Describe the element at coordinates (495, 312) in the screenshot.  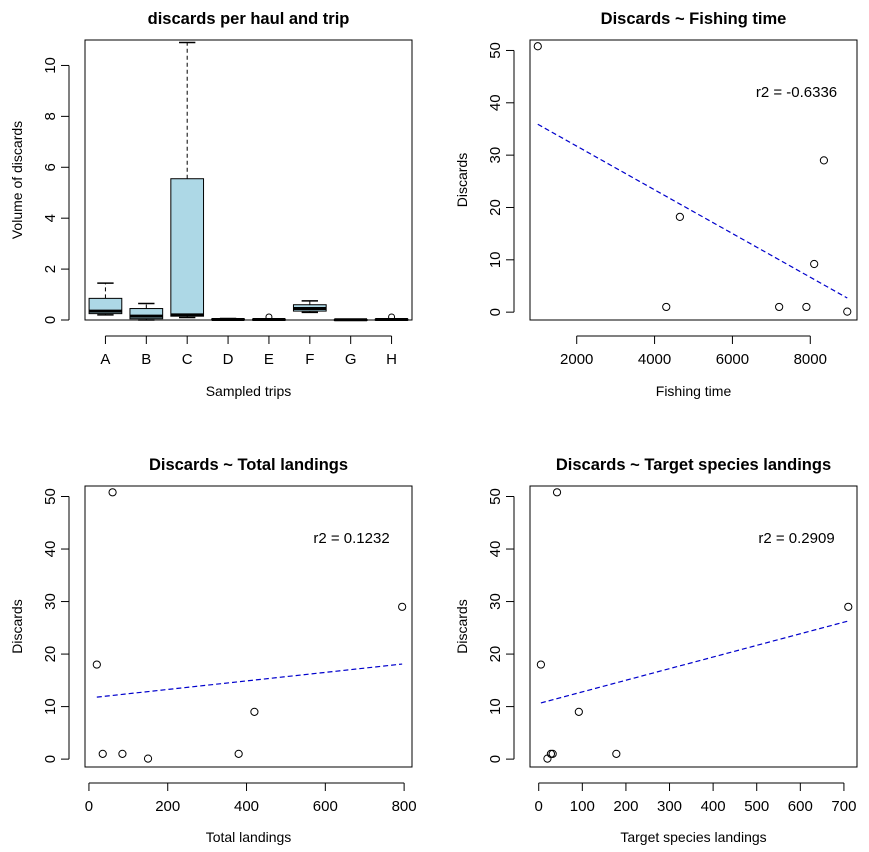
I see `panel-2-y-tick-label: 0` at that location.